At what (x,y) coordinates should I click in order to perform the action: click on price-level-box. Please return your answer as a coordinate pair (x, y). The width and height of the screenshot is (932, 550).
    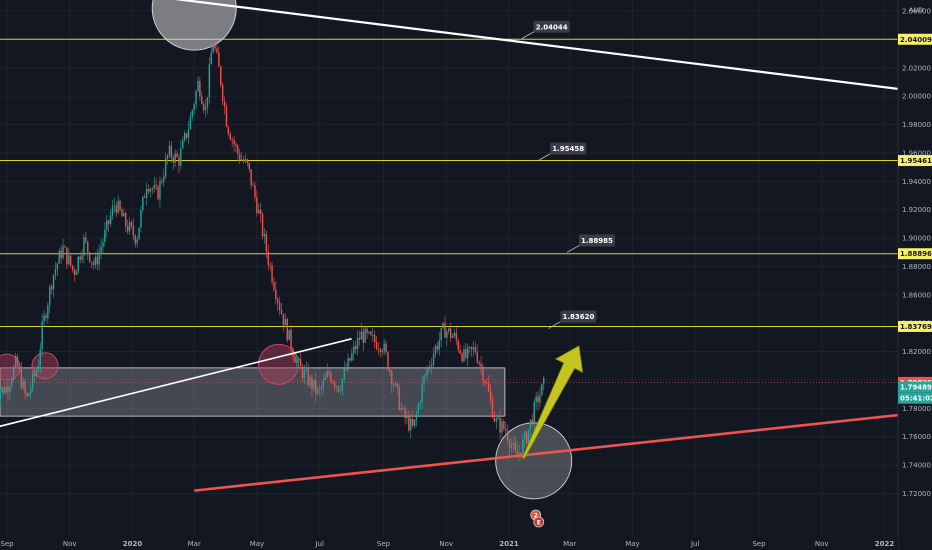
    Looking at the image, I should click on (915, 254).